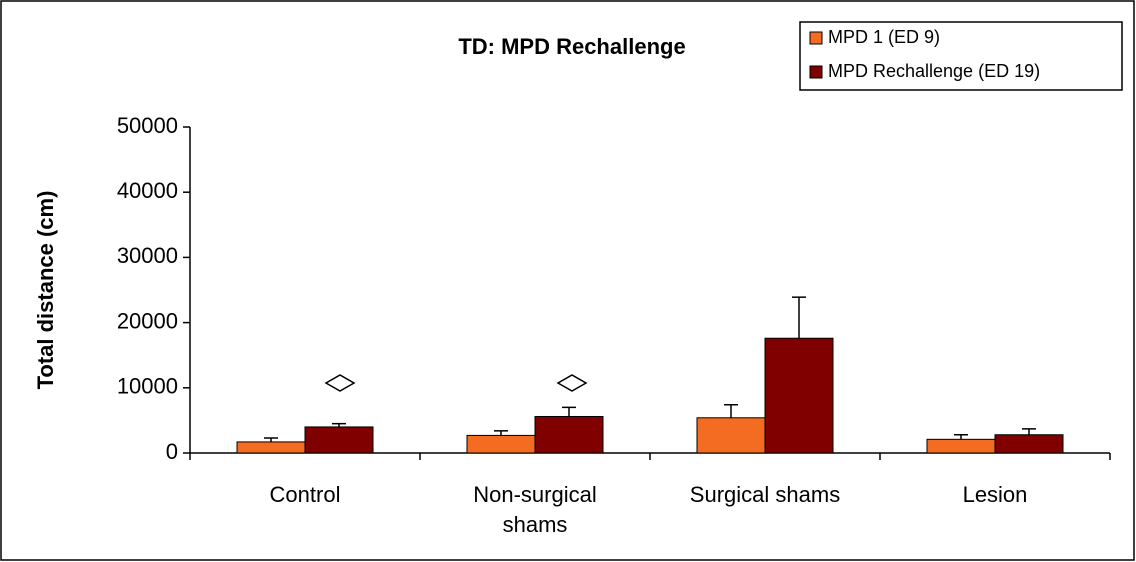 The width and height of the screenshot is (1136, 562). Describe the element at coordinates (147, 320) in the screenshot. I see `y-tick-label: 20000` at that location.